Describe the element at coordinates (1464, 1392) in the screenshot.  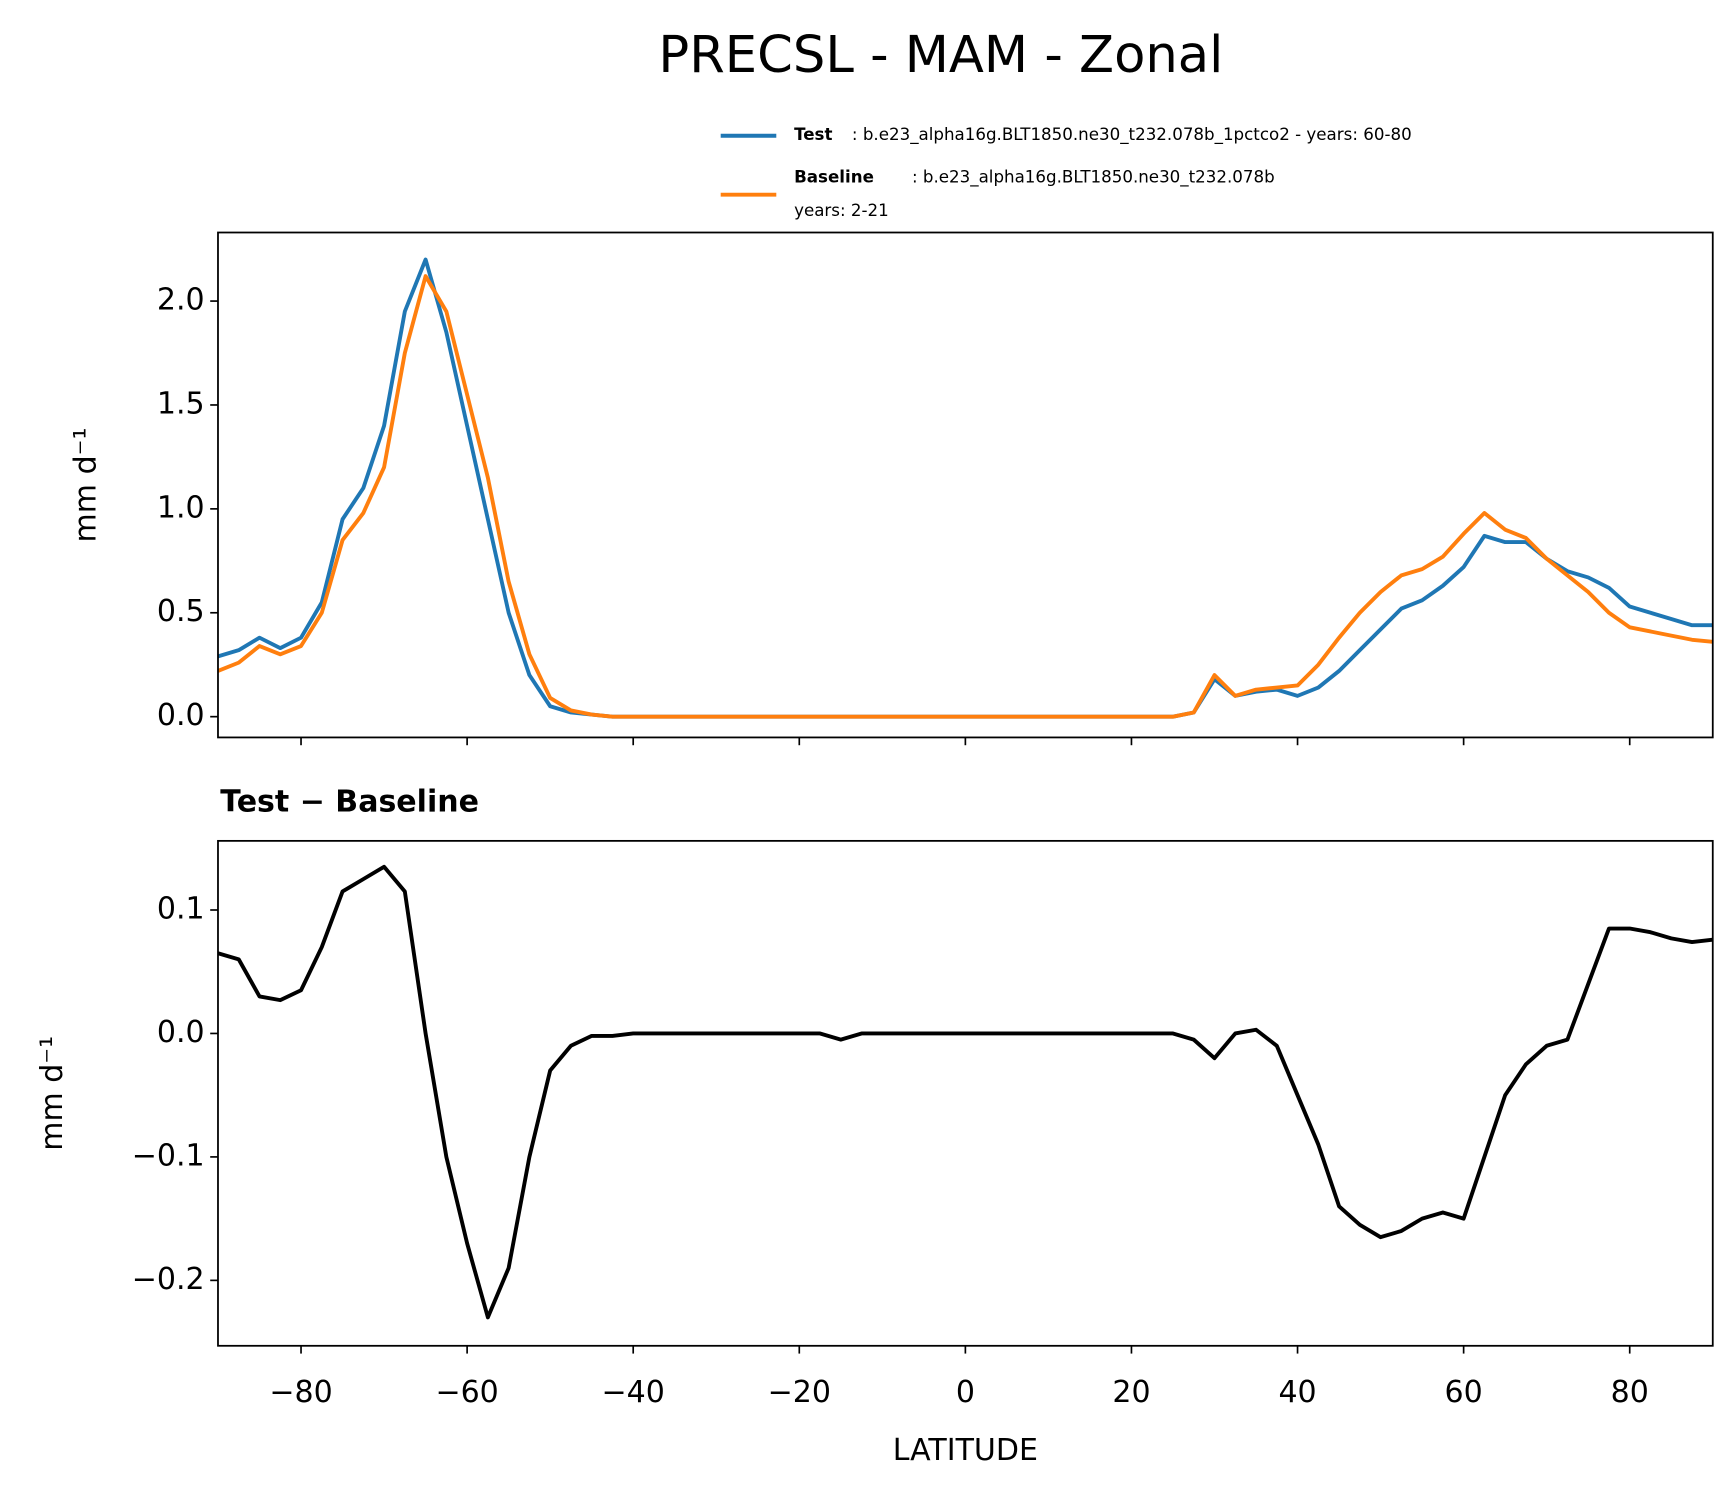
I see `x-tick-label: 60` at that location.